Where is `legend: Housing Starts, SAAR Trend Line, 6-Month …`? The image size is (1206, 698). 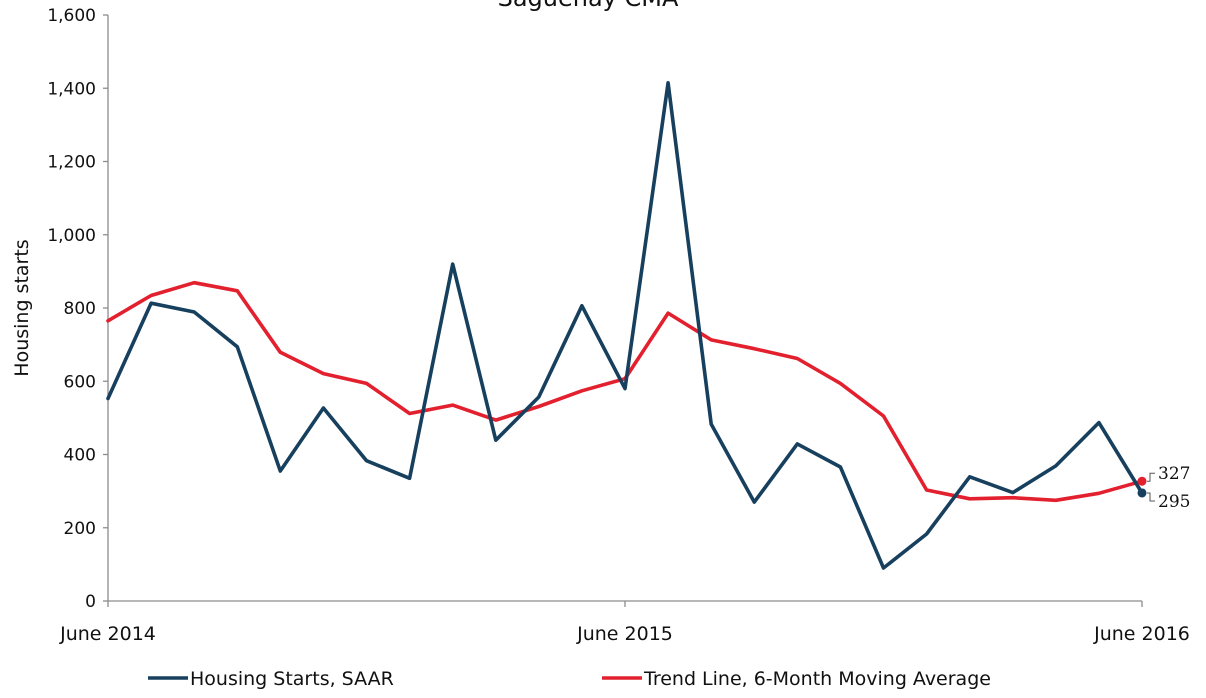
legend: Housing Starts, SAAR Trend Line, 6-Month … is located at coordinates (569, 679).